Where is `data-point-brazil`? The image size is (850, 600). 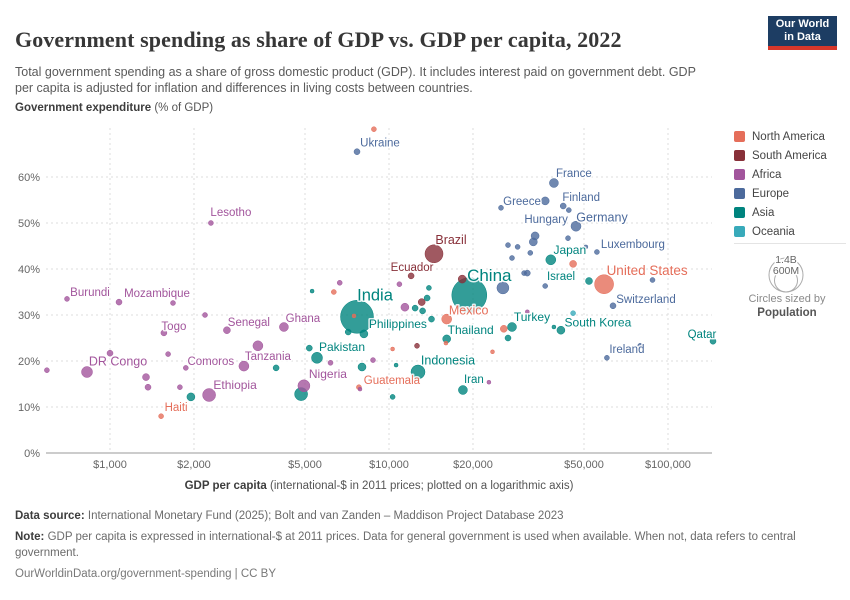
data-point-brazil is located at coordinates (434, 254).